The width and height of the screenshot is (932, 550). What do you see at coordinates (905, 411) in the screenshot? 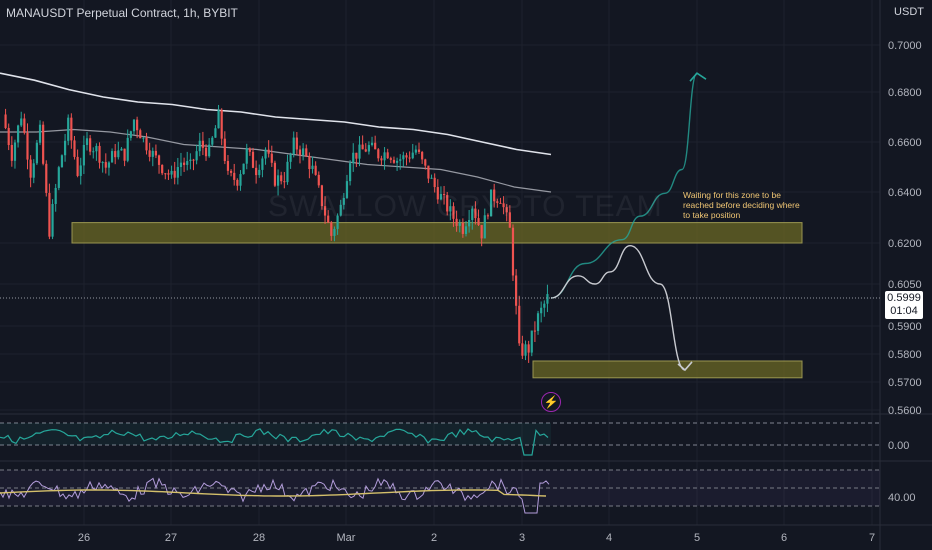
I see `price-tick-label: 0.5600` at bounding box center [905, 411].